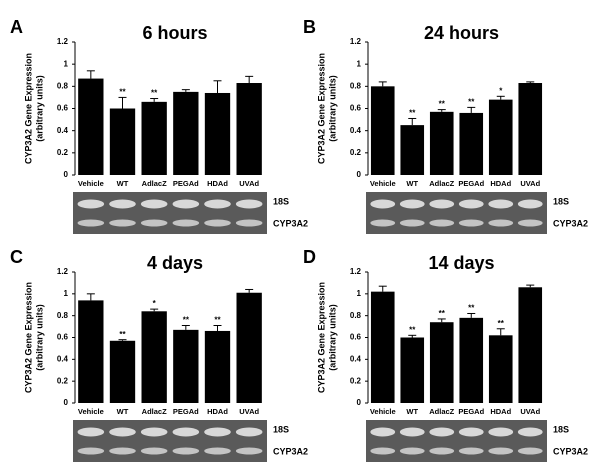  What do you see at coordinates (174, 33) in the screenshot?
I see `chart-title: 6 hours` at bounding box center [174, 33].